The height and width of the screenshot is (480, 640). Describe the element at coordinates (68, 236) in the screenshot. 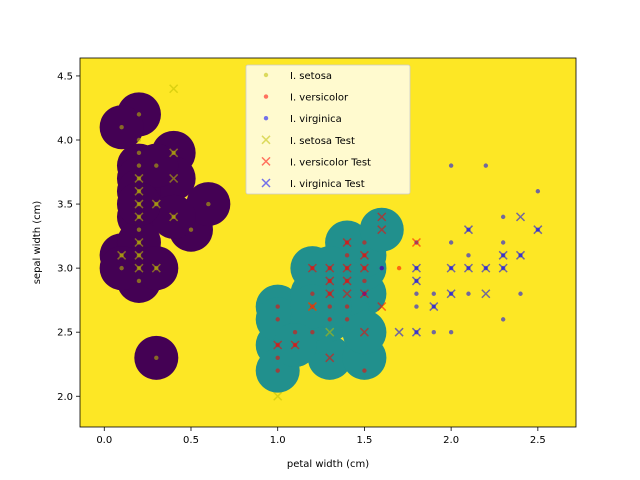

I see `y-axis: 2.0 2.5 3.0 3.5 4.0 4.5` at that location.